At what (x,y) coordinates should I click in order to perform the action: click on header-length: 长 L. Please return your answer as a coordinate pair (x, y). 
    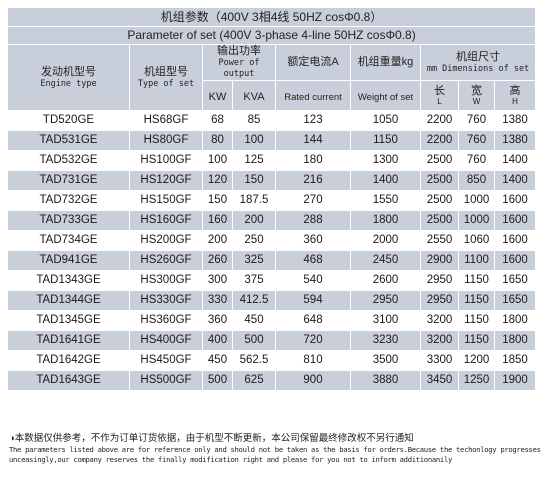
    Looking at the image, I should click on (440, 96).